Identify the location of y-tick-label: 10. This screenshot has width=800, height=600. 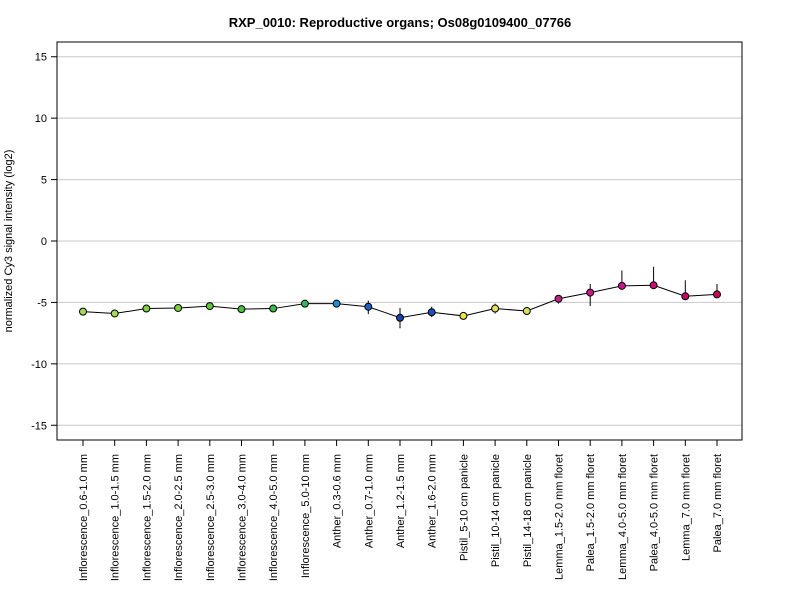
(41, 119).